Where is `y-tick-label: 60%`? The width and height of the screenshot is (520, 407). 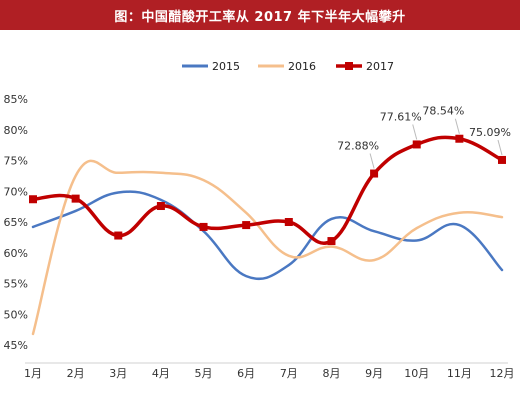 y-tick-label: 60% is located at coordinates (16, 253).